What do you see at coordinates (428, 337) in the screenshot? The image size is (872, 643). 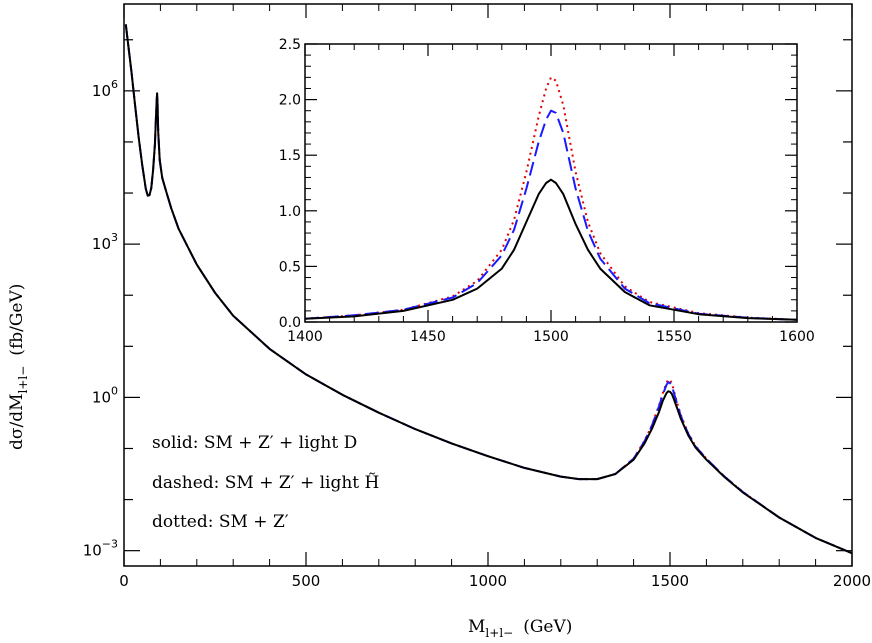 I see `inset-x-tick-label: 1450` at bounding box center [428, 337].